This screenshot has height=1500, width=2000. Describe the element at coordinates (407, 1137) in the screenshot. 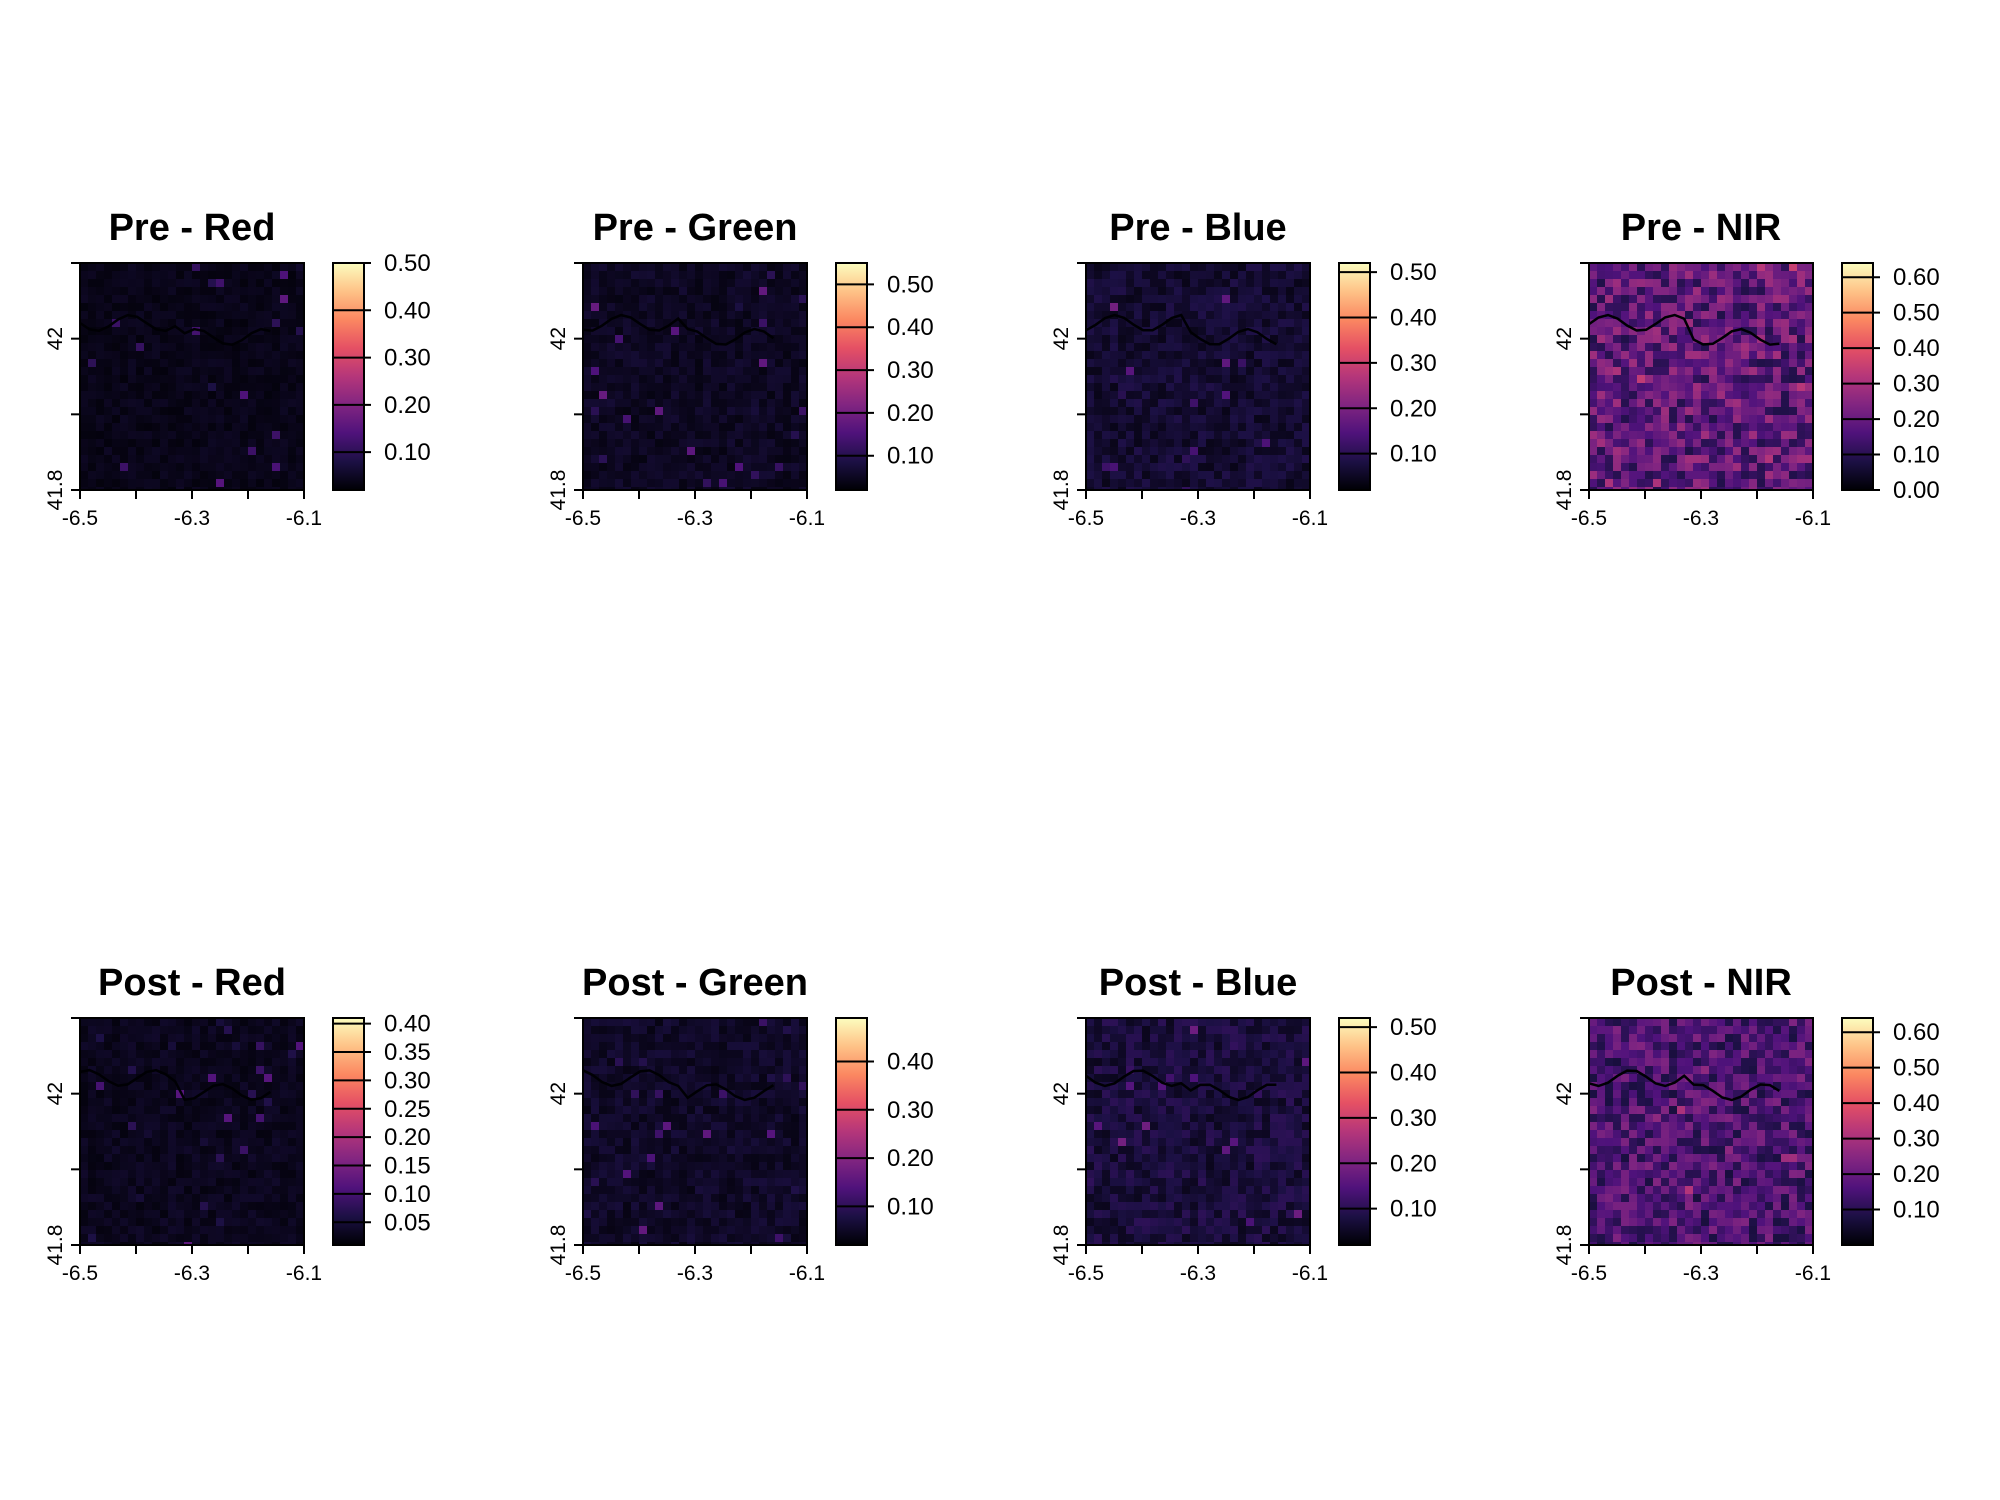

I see `colorbar-tick-label: 0.20` at that location.